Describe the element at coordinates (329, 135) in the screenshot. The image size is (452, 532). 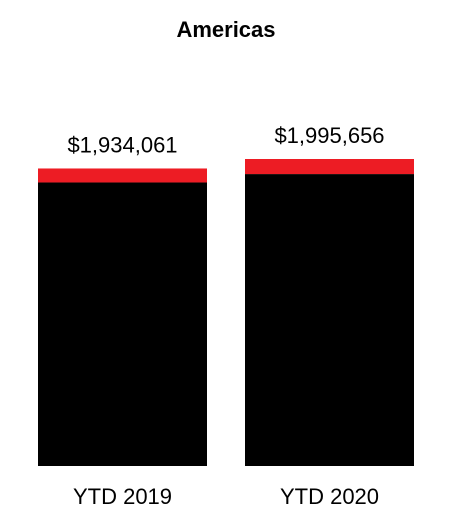
I see `total-label: $1,995,656` at that location.